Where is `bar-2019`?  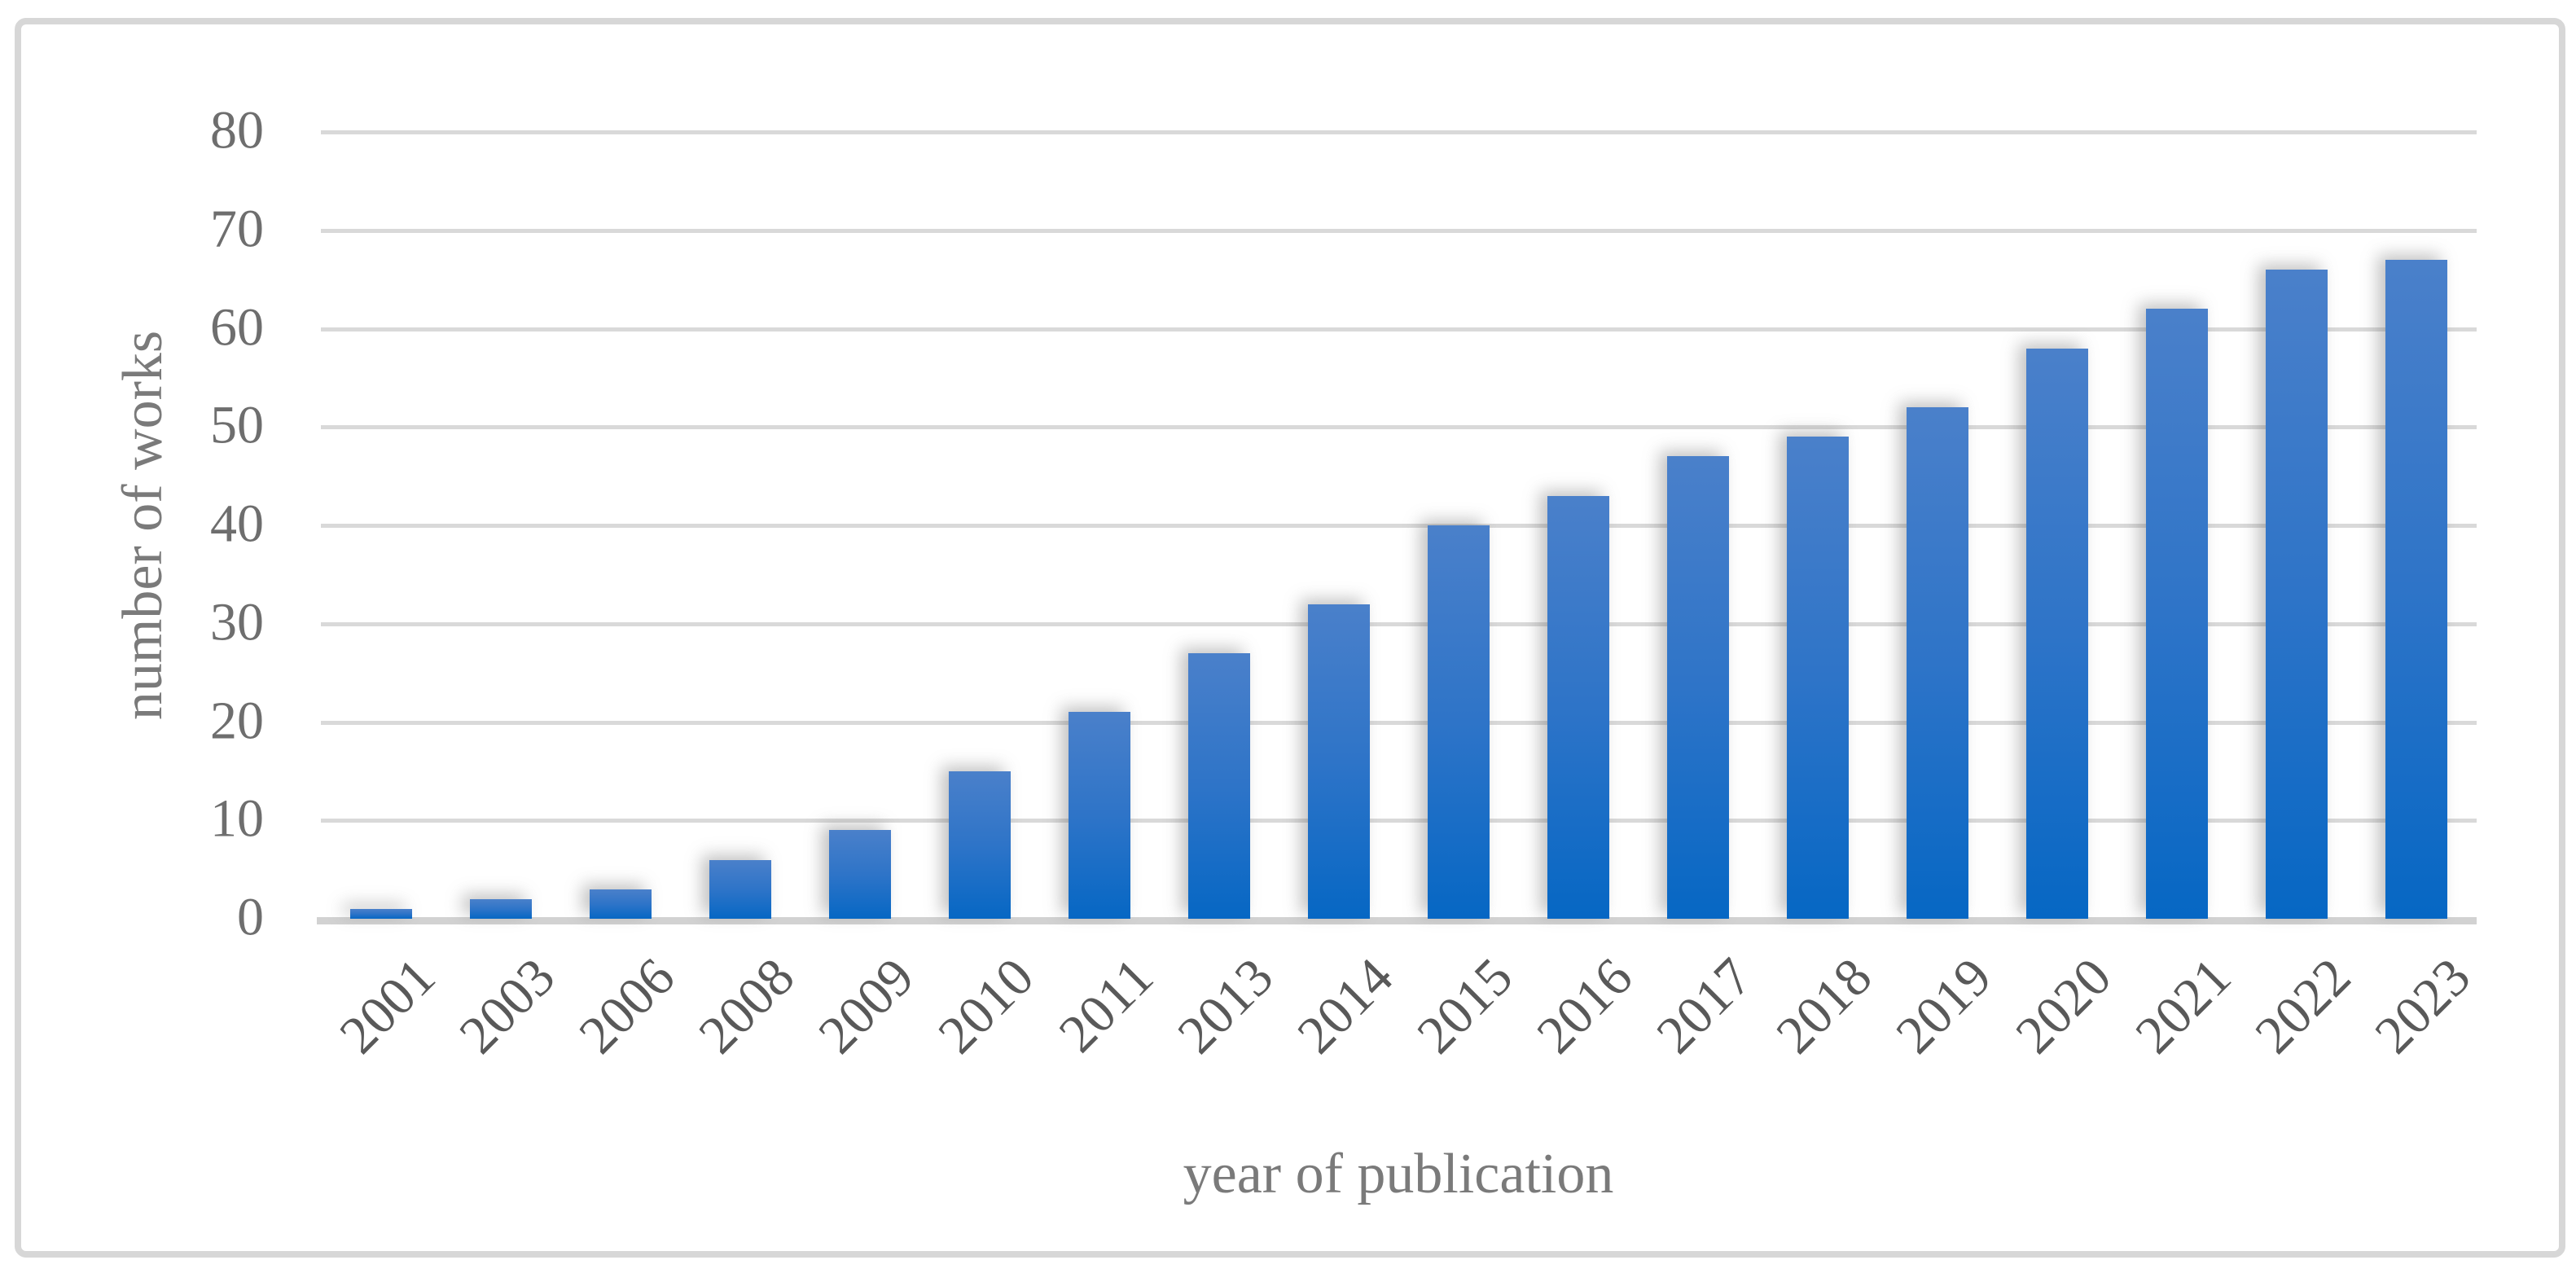 bar-2019 is located at coordinates (1938, 663).